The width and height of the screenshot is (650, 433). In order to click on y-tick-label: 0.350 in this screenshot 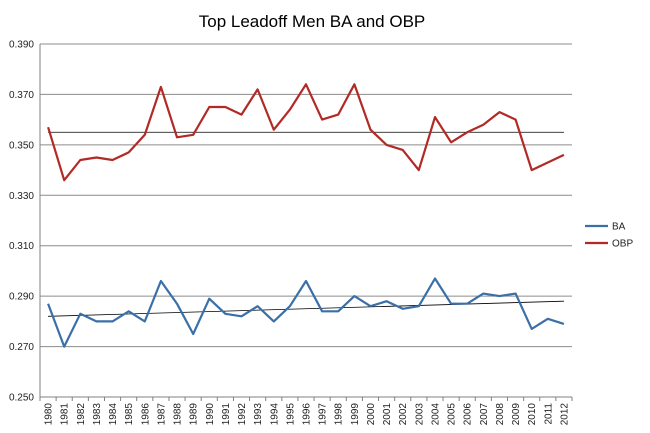, I will do `click(21, 145)`.